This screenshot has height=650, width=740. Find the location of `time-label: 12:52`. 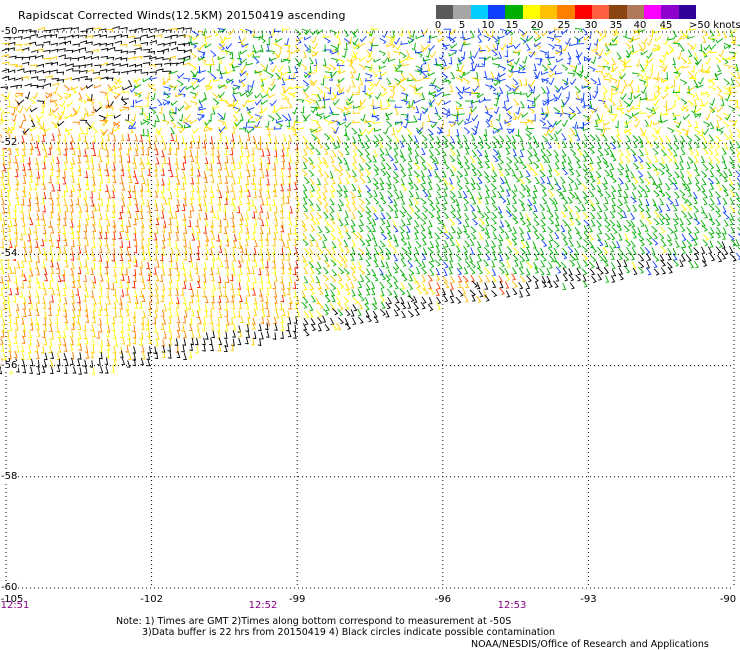

time-label: 12:52 is located at coordinates (263, 605).